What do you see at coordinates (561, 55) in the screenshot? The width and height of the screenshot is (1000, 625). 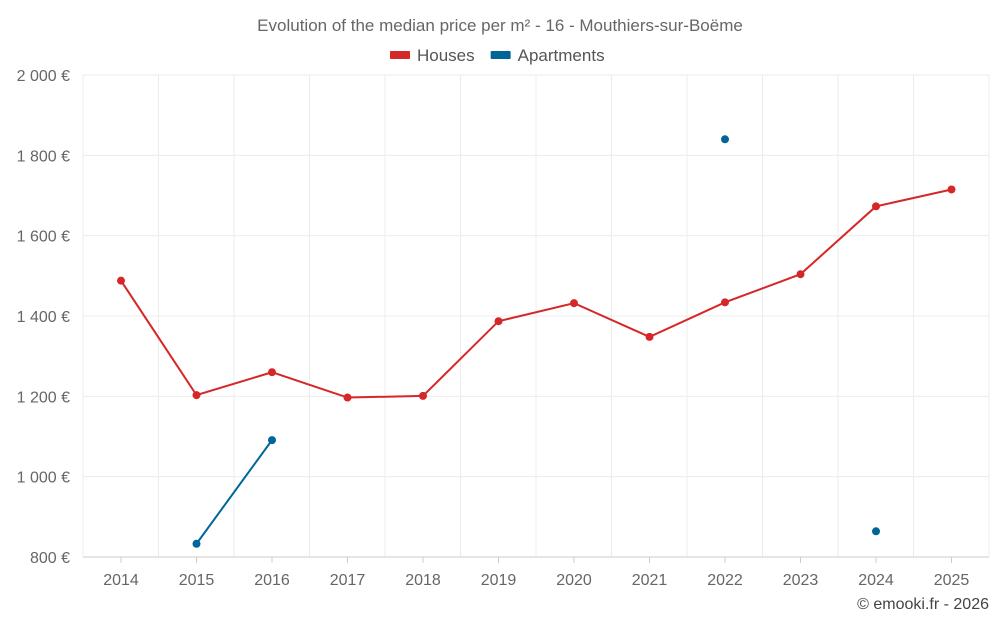 I see `legend-label: Apartments` at bounding box center [561, 55].